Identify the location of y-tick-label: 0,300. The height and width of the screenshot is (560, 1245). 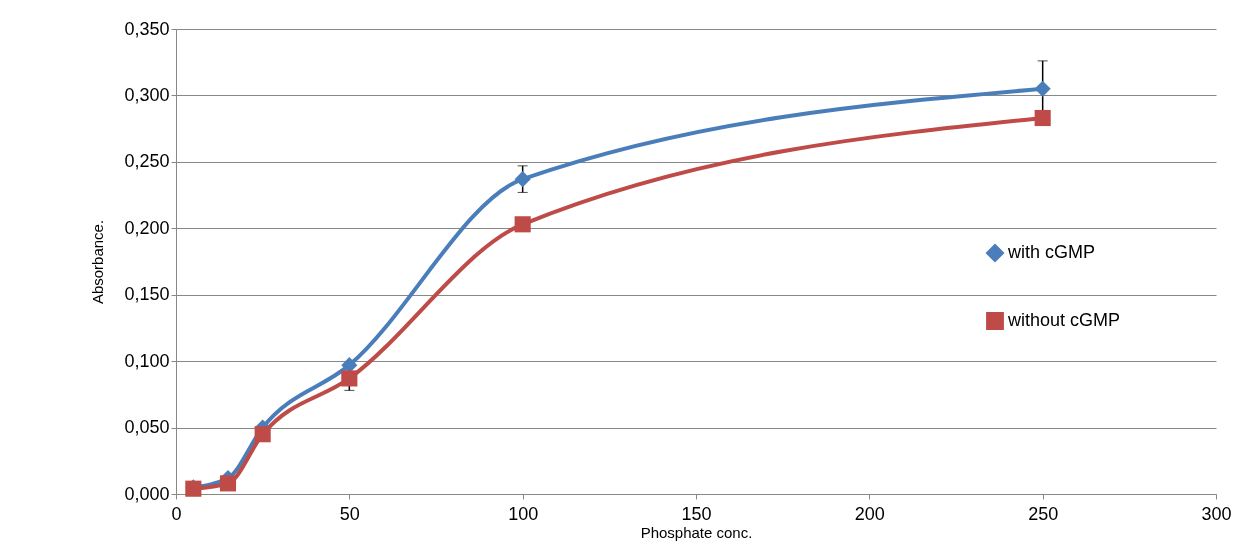
(147, 94).